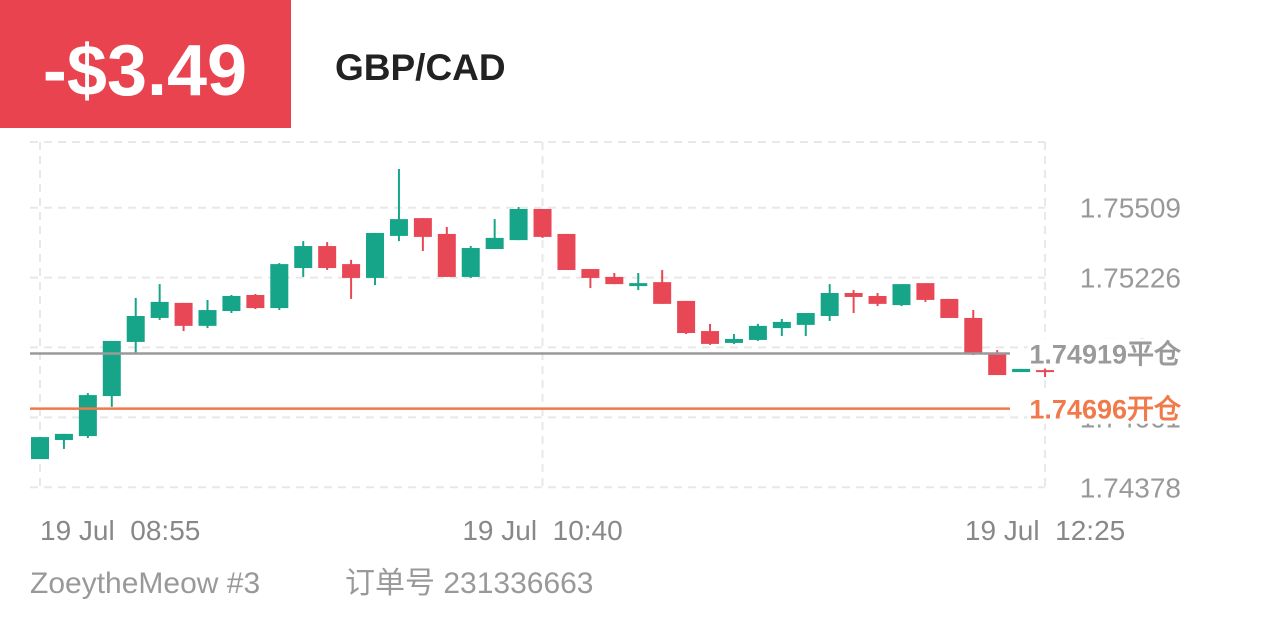 The width and height of the screenshot is (1266, 638). What do you see at coordinates (1045, 530) in the screenshot?
I see `x-tick-label: 19 Jul 12:25` at bounding box center [1045, 530].